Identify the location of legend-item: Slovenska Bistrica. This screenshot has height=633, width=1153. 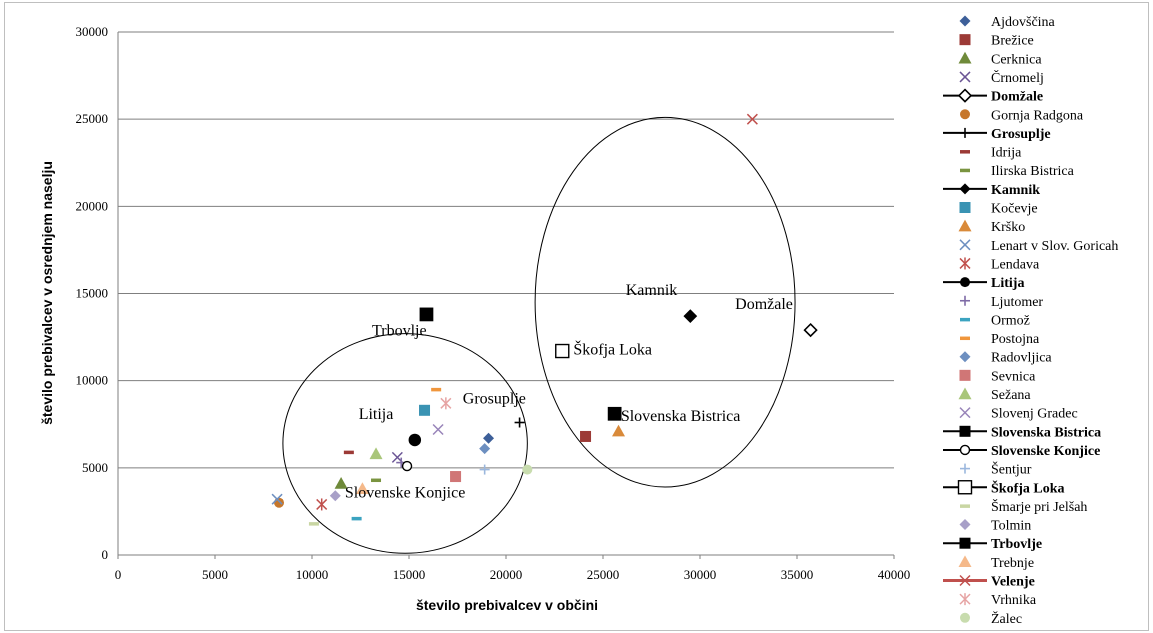
(1022, 432).